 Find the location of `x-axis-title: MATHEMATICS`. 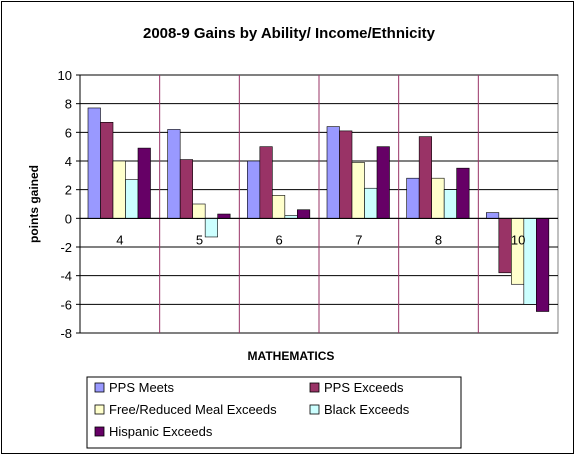

x-axis-title: MATHEMATICS is located at coordinates (291, 356).